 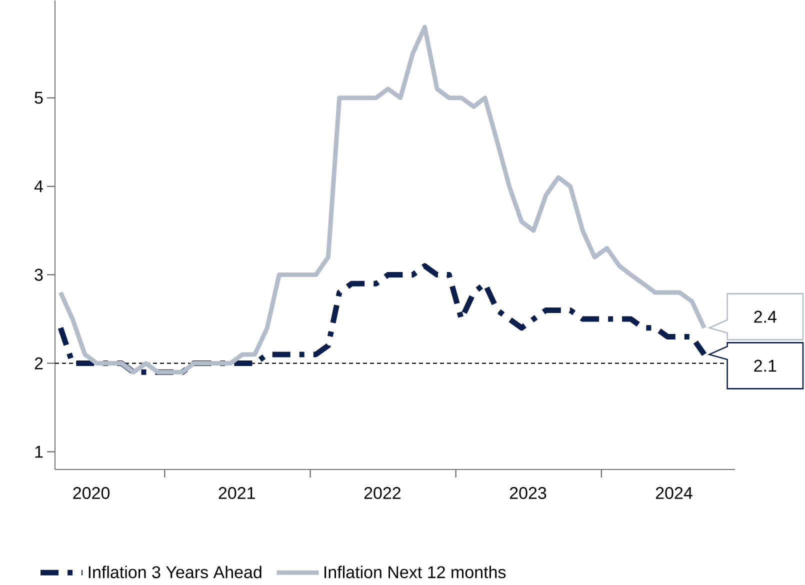 I want to click on x-tick-label: 2024, so click(x=674, y=492).